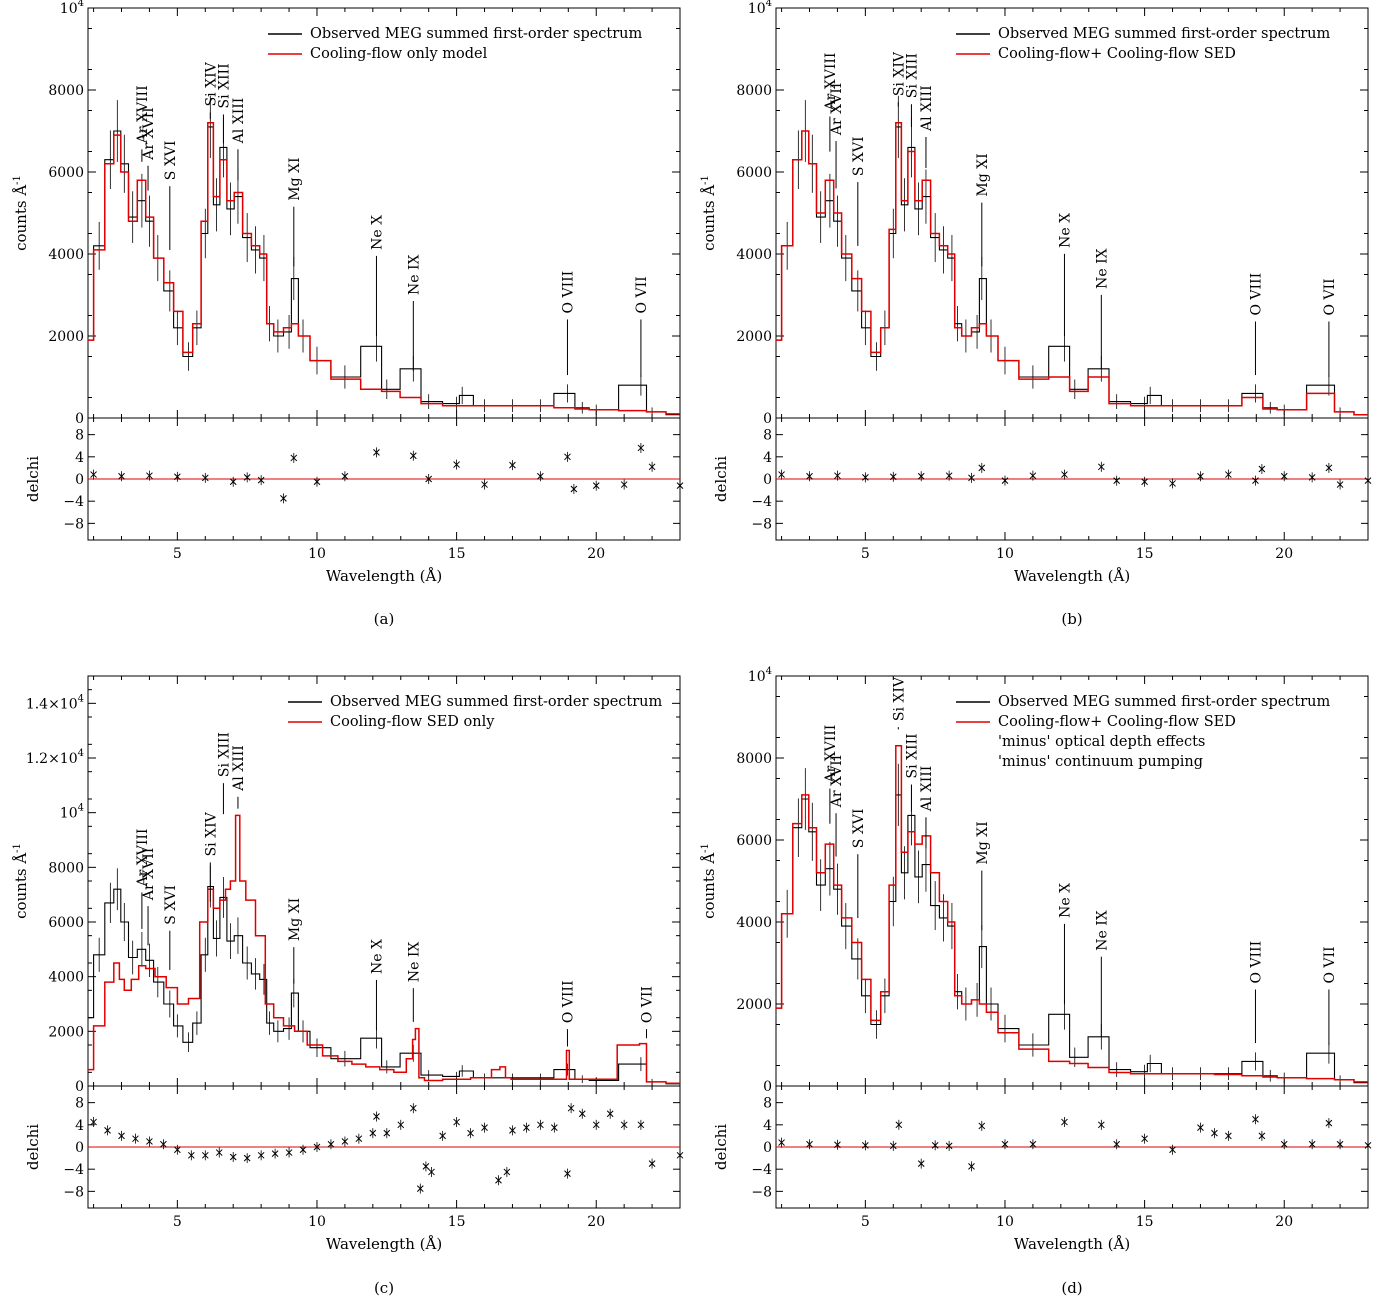 The image size is (1390, 1304). I want to click on legend-label: Observed MEG summed first-order spectrum, so click(476, 34).